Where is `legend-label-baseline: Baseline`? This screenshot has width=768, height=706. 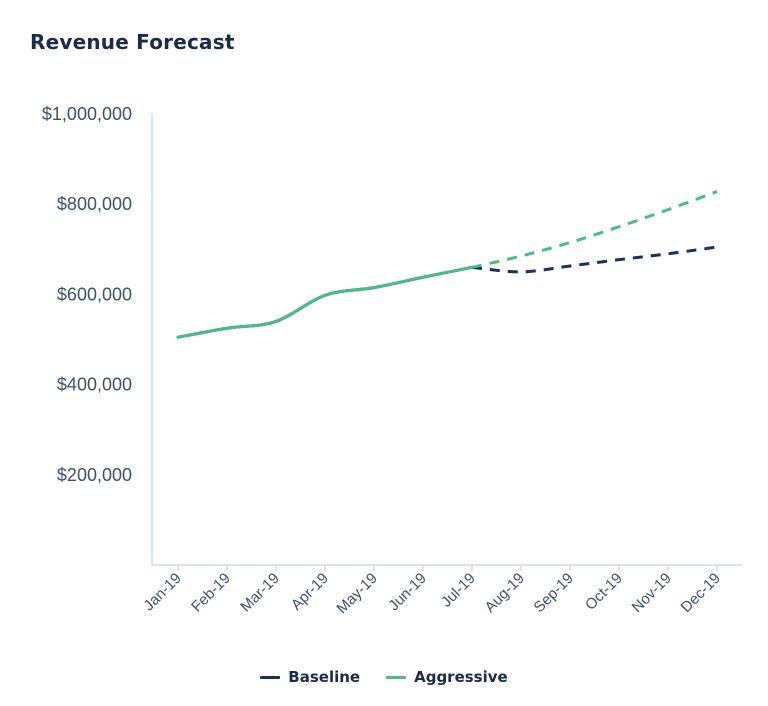
legend-label-baseline: Baseline is located at coordinates (324, 677).